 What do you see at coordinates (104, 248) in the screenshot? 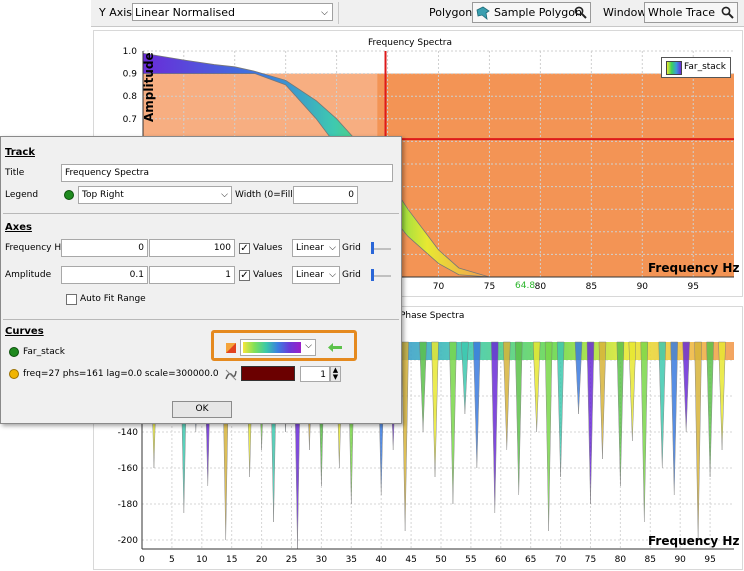
I see `frequency-min-input: 0` at bounding box center [104, 248].